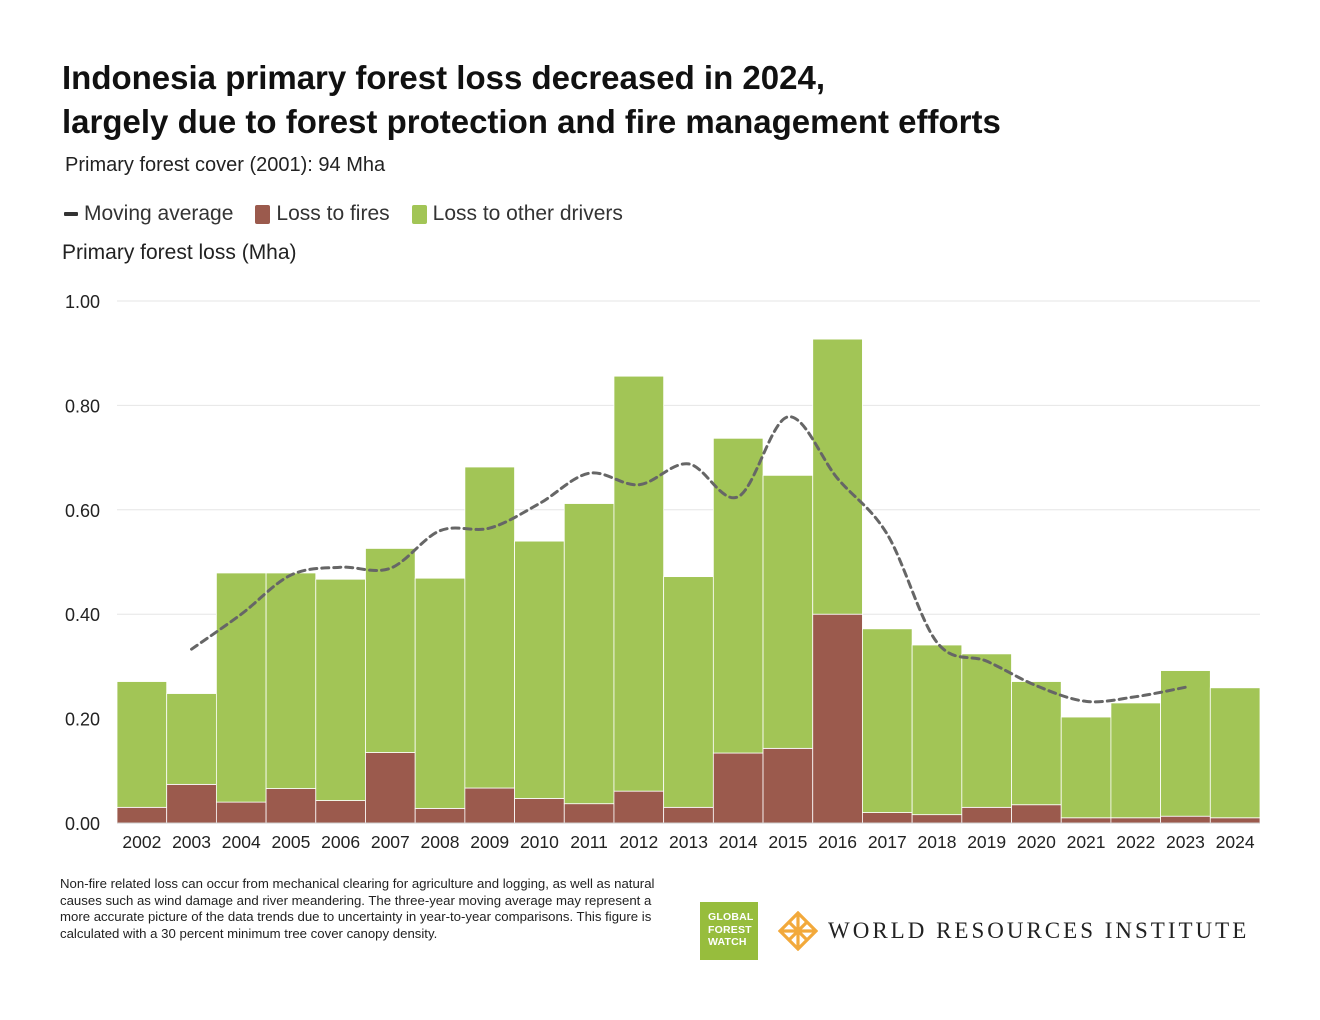 This screenshot has width=1320, height=1020. I want to click on bar-other-2003, so click(191, 739).